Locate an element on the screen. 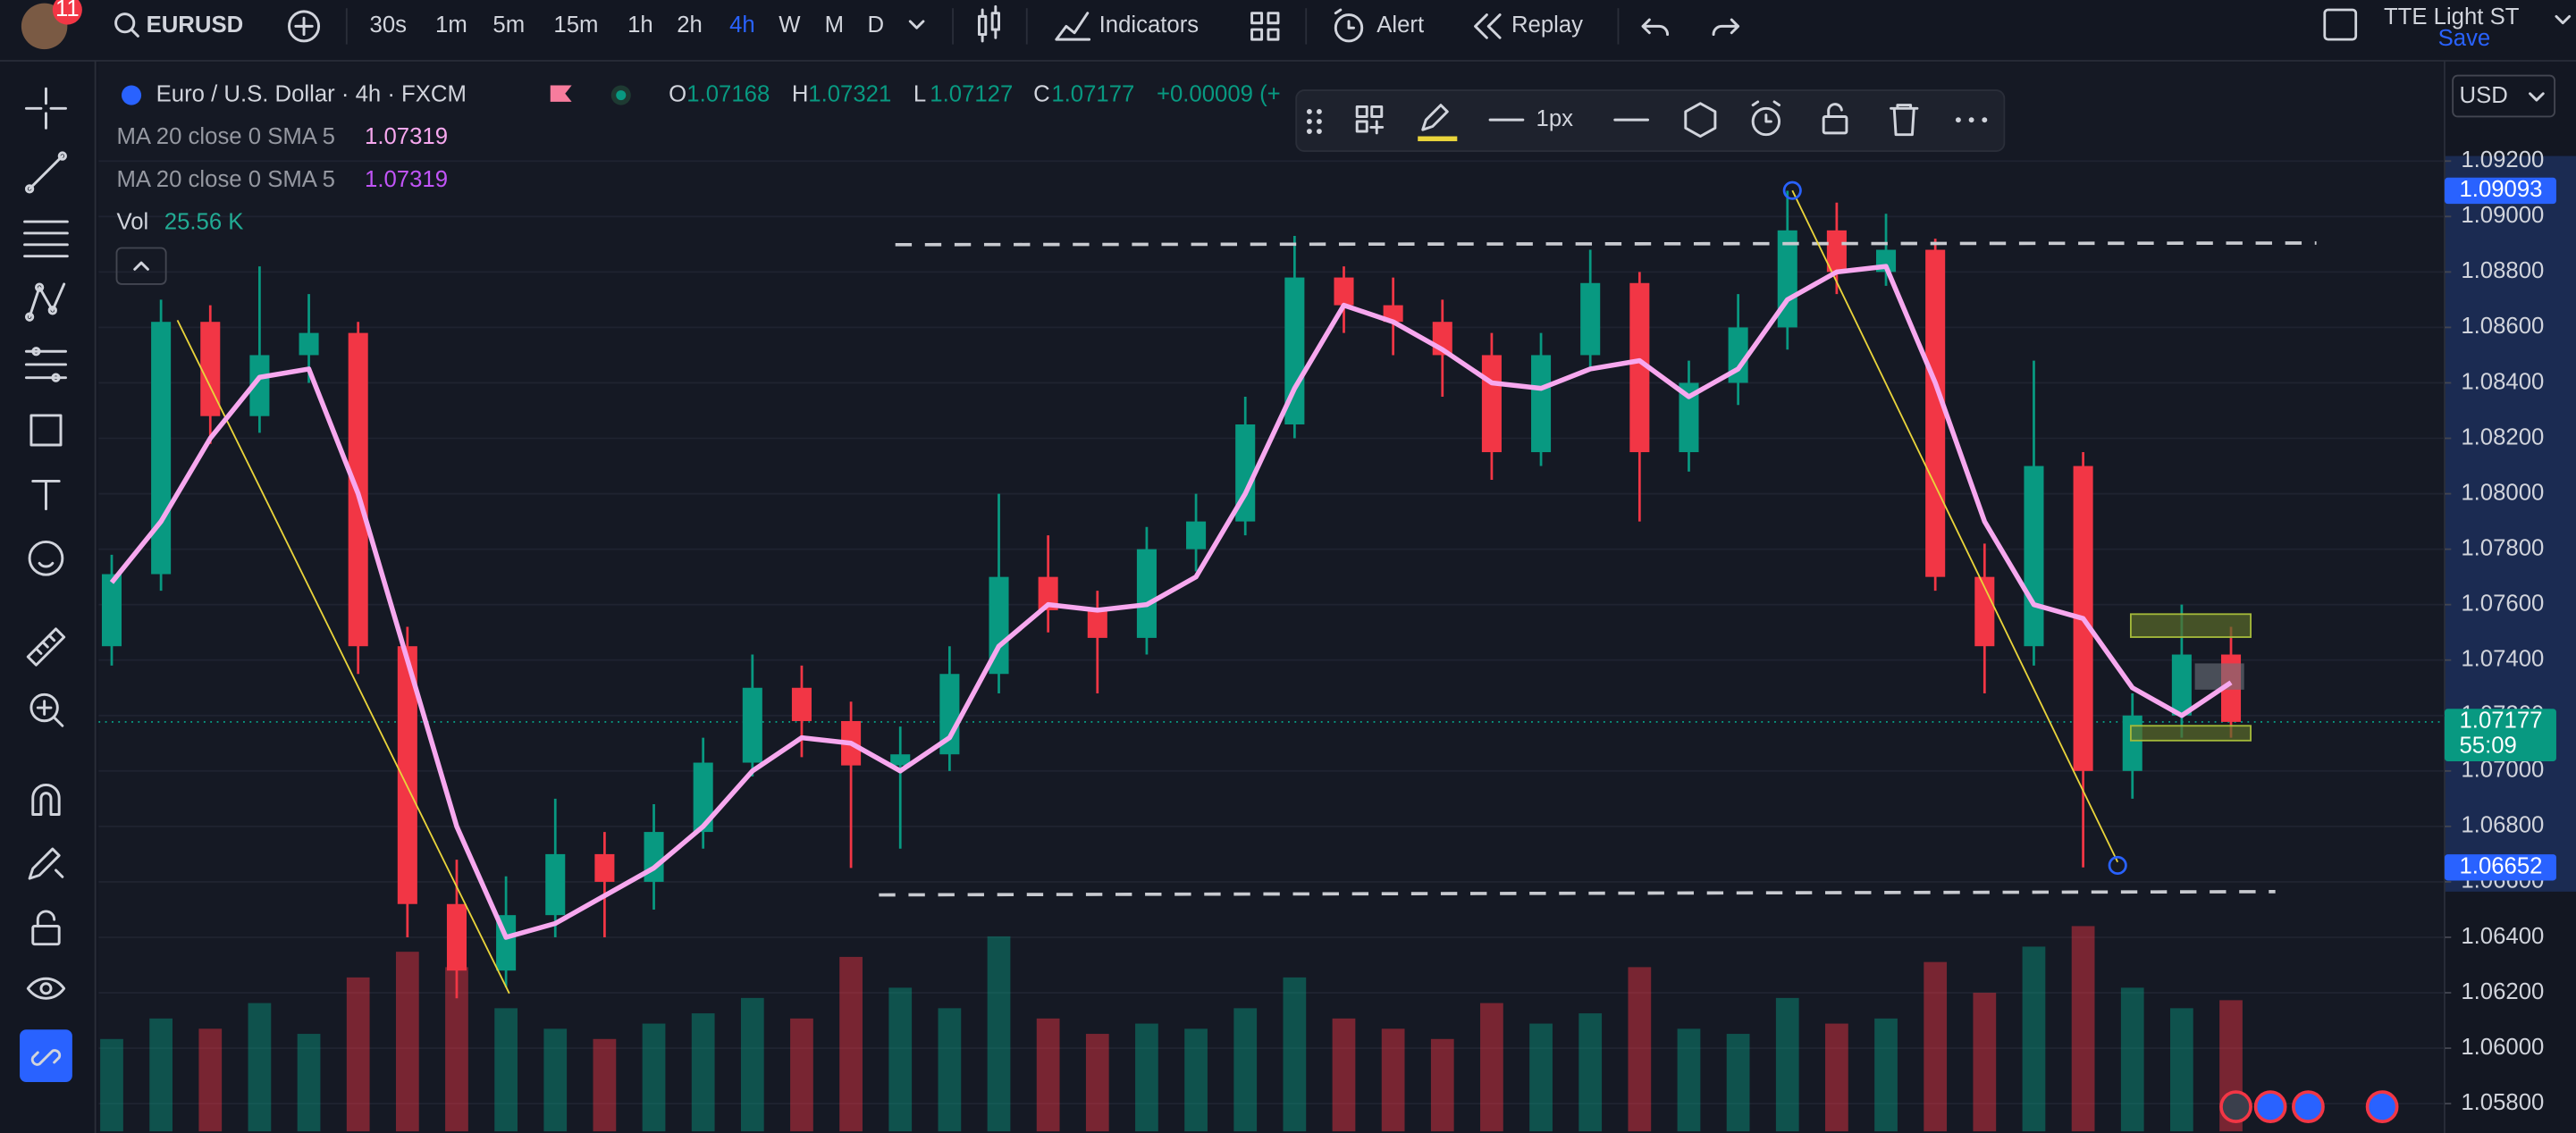 This screenshot has width=2576, height=1133. text-tool is located at coordinates (46, 495).